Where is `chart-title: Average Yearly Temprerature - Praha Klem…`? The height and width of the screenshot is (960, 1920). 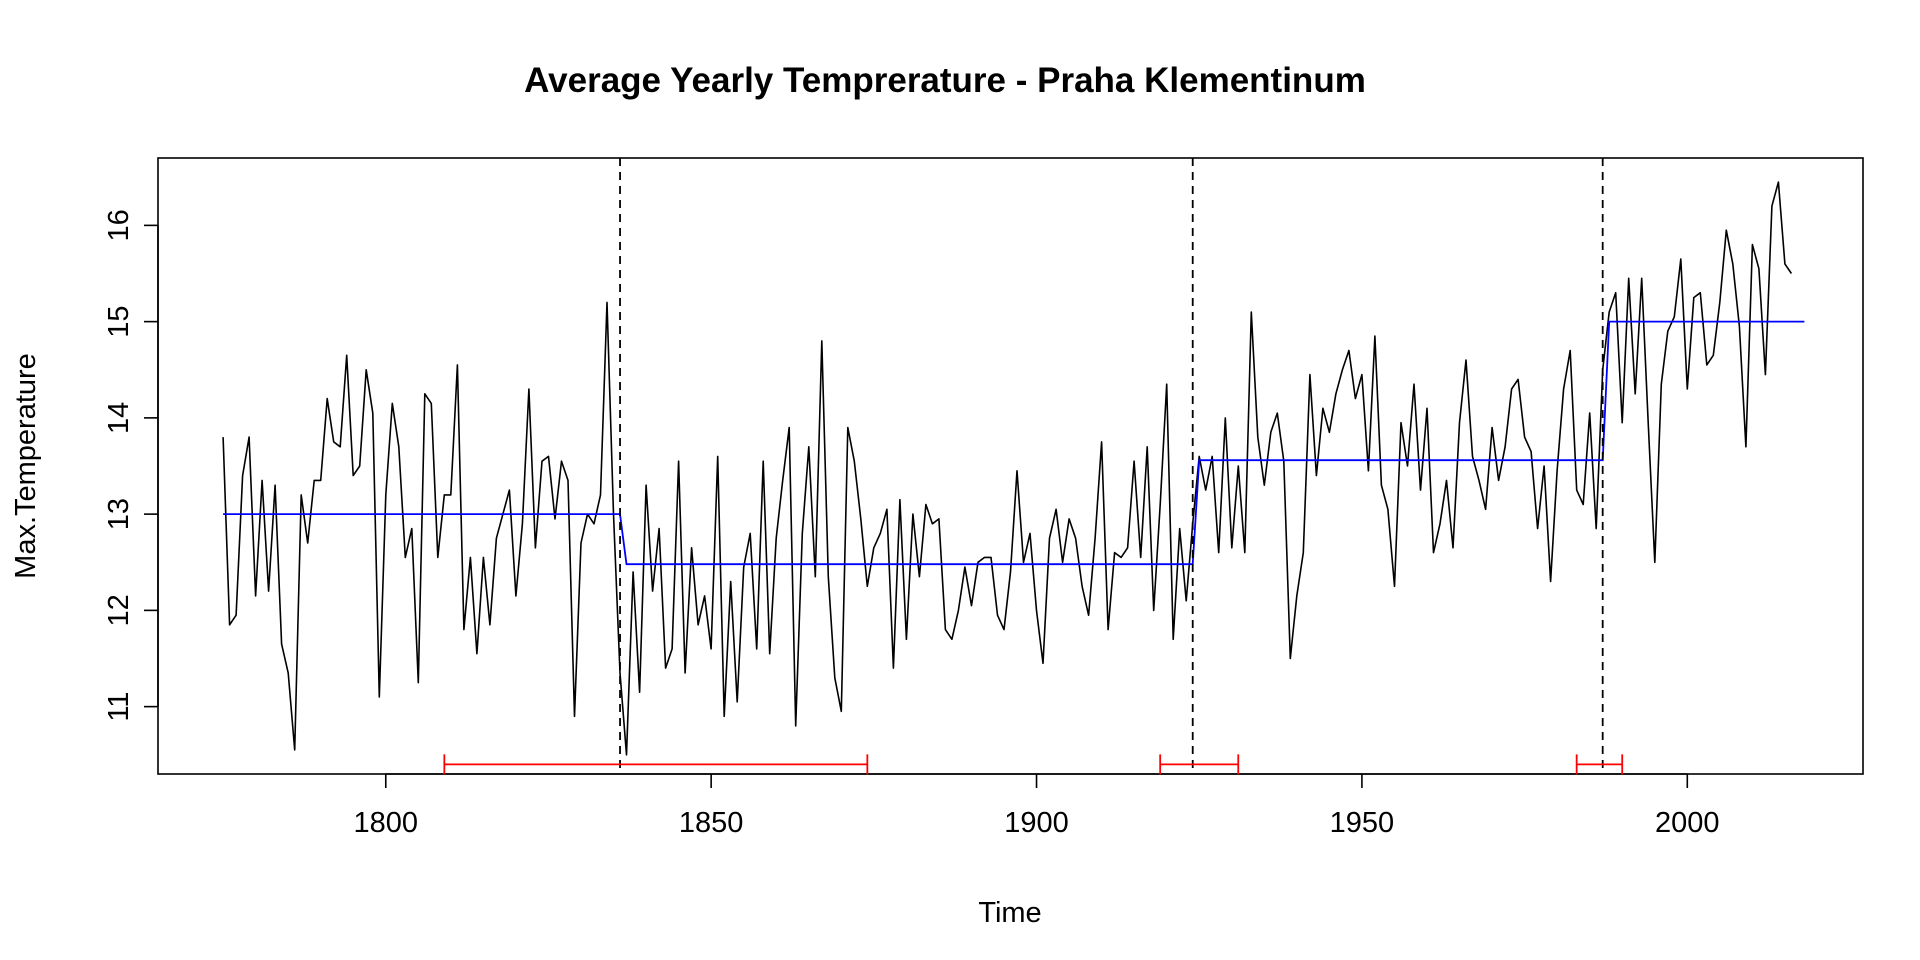 chart-title: Average Yearly Temprerature - Praha Klem… is located at coordinates (945, 80).